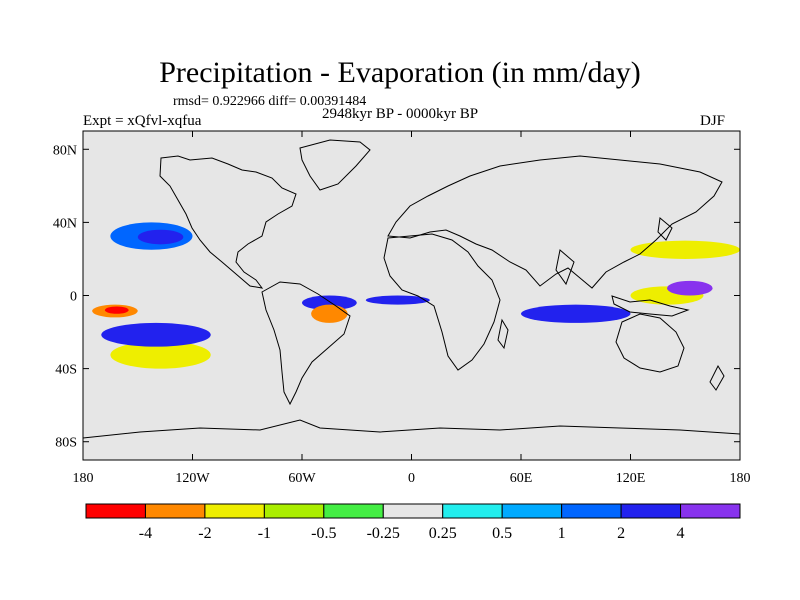  What do you see at coordinates (192, 478) in the screenshot?
I see `x-tick-label-1: 120W` at bounding box center [192, 478].